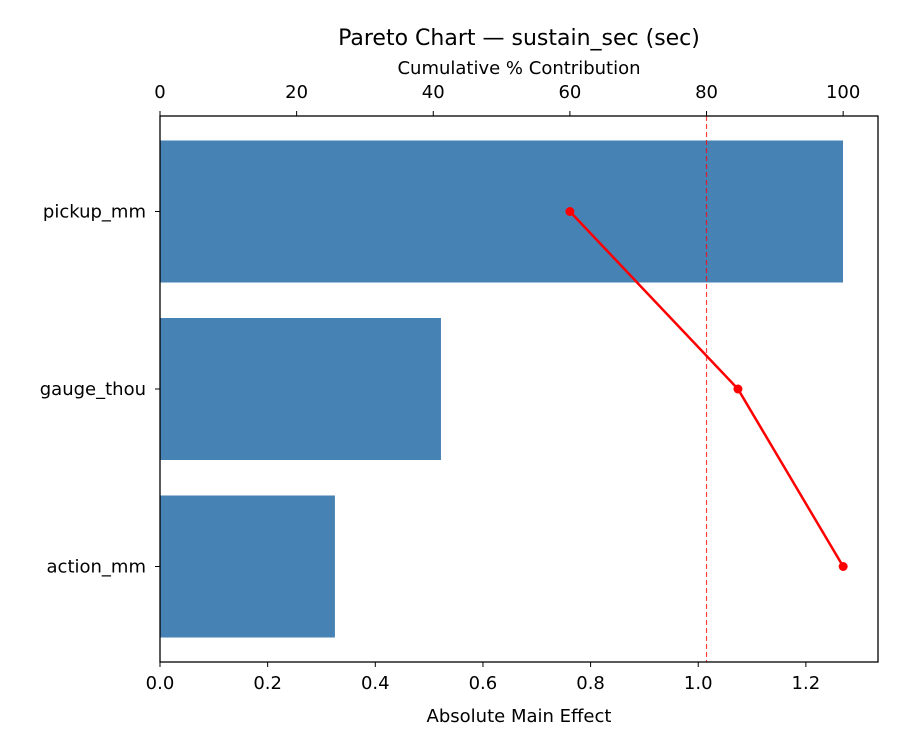  What do you see at coordinates (483, 683) in the screenshot?
I see `x-tick-label: 0.6` at bounding box center [483, 683].